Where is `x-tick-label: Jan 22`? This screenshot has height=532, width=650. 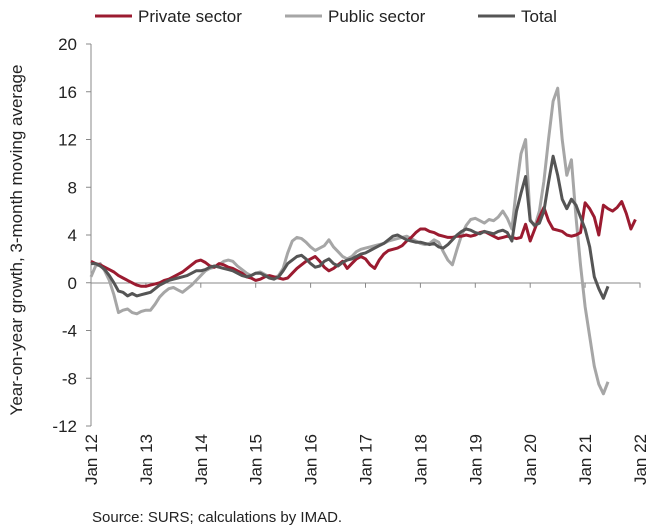 x-tick-label: Jan 22 is located at coordinates (640, 459).